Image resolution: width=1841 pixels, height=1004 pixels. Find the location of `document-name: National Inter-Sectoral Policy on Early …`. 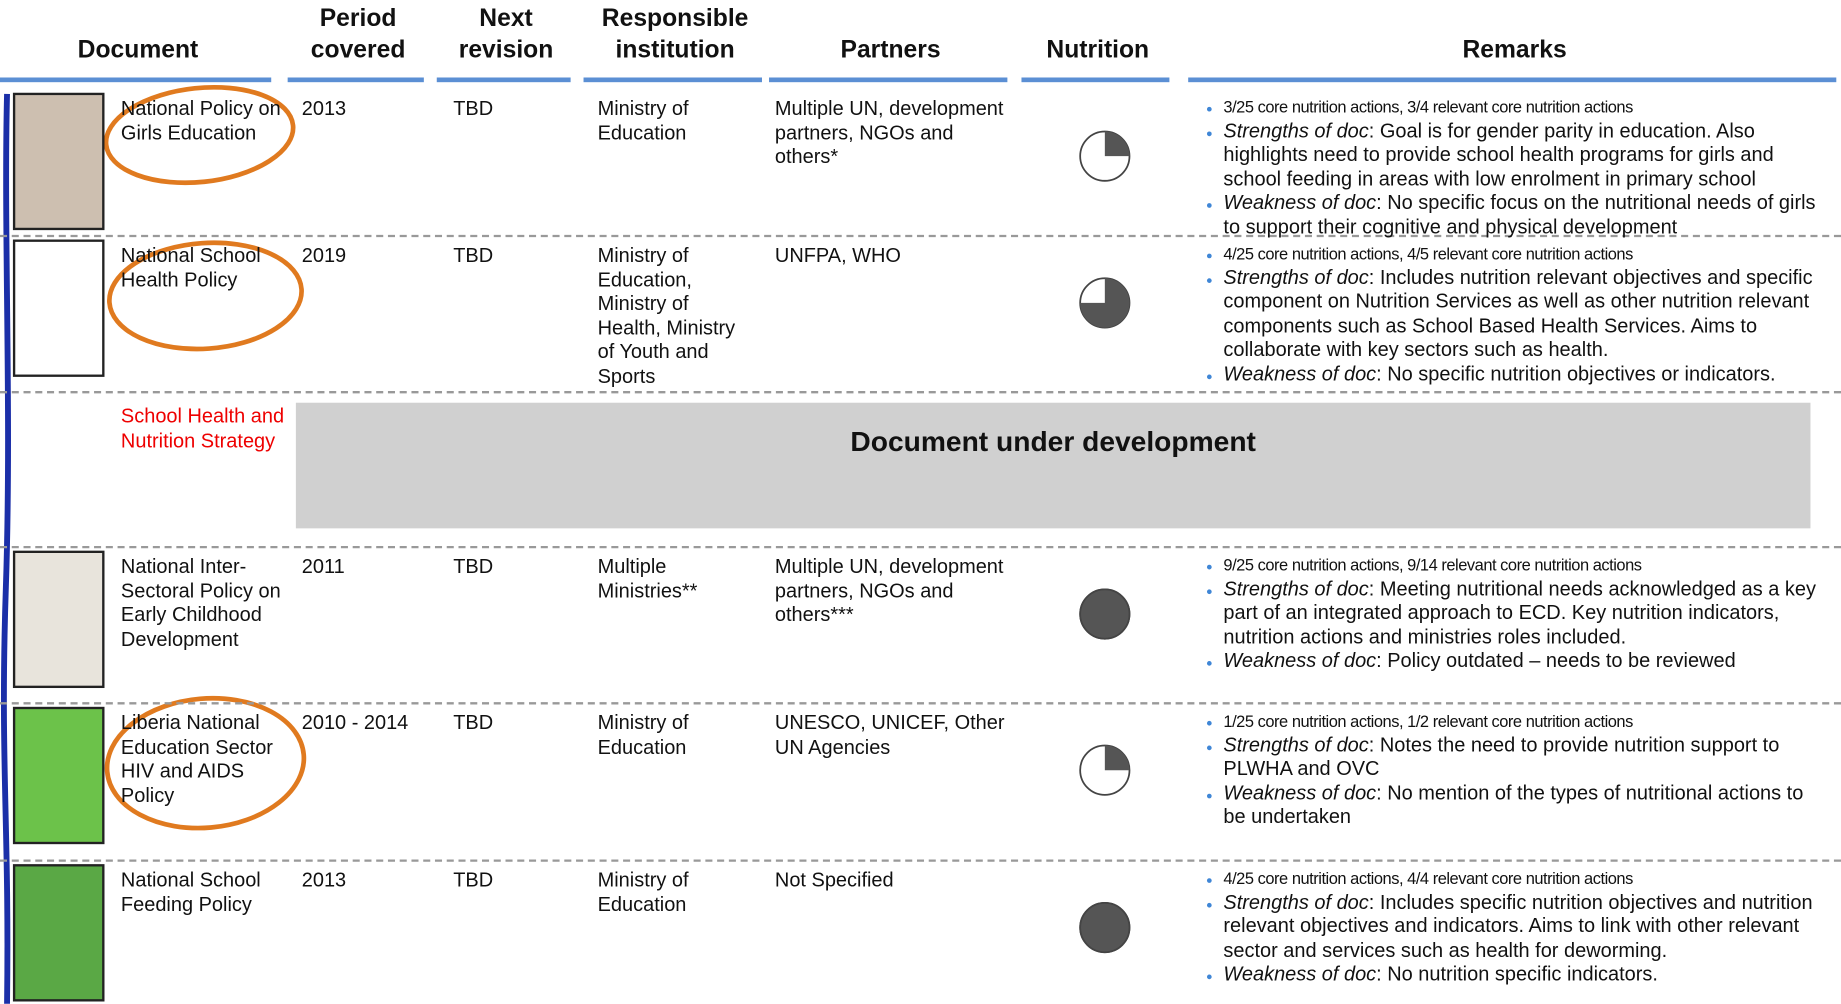

document-name: National Inter-Sectoral Policy on Early … is located at coordinates (200, 603).